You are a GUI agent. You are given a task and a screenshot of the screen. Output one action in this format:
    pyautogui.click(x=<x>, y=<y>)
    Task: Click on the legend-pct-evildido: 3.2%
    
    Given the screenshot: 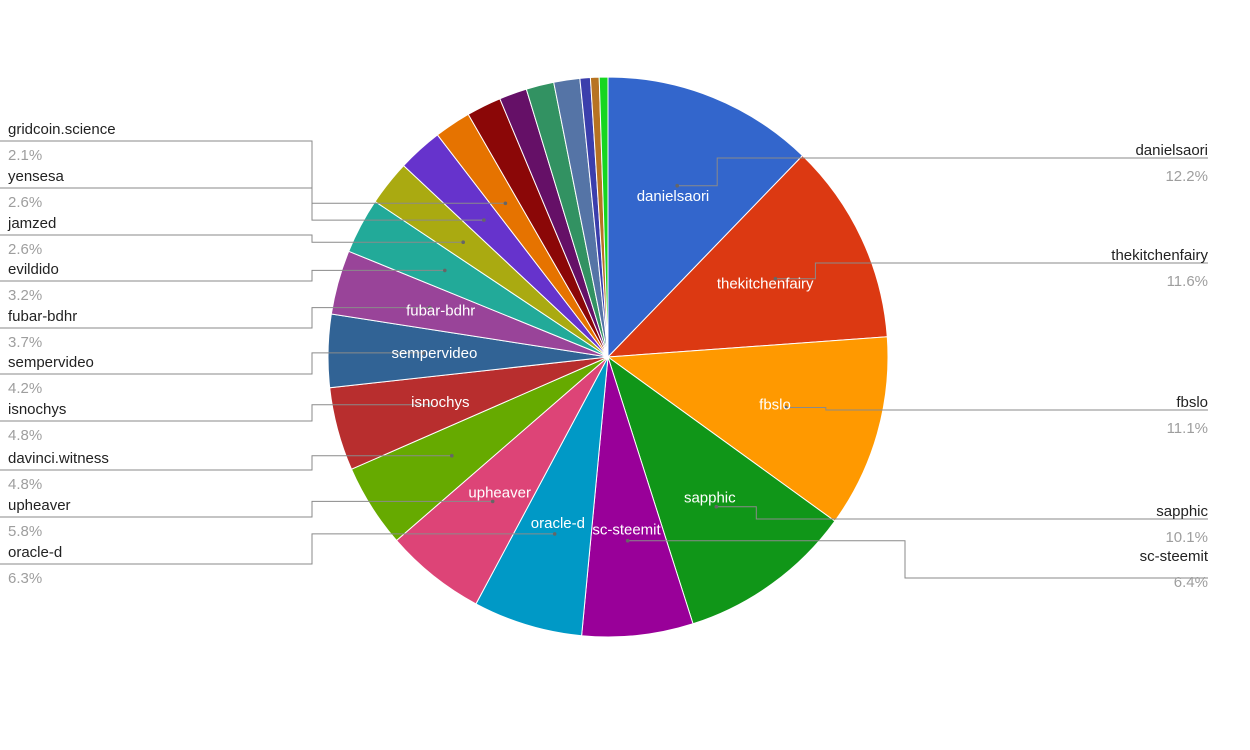 What is the action you would take?
    pyautogui.click(x=25, y=295)
    